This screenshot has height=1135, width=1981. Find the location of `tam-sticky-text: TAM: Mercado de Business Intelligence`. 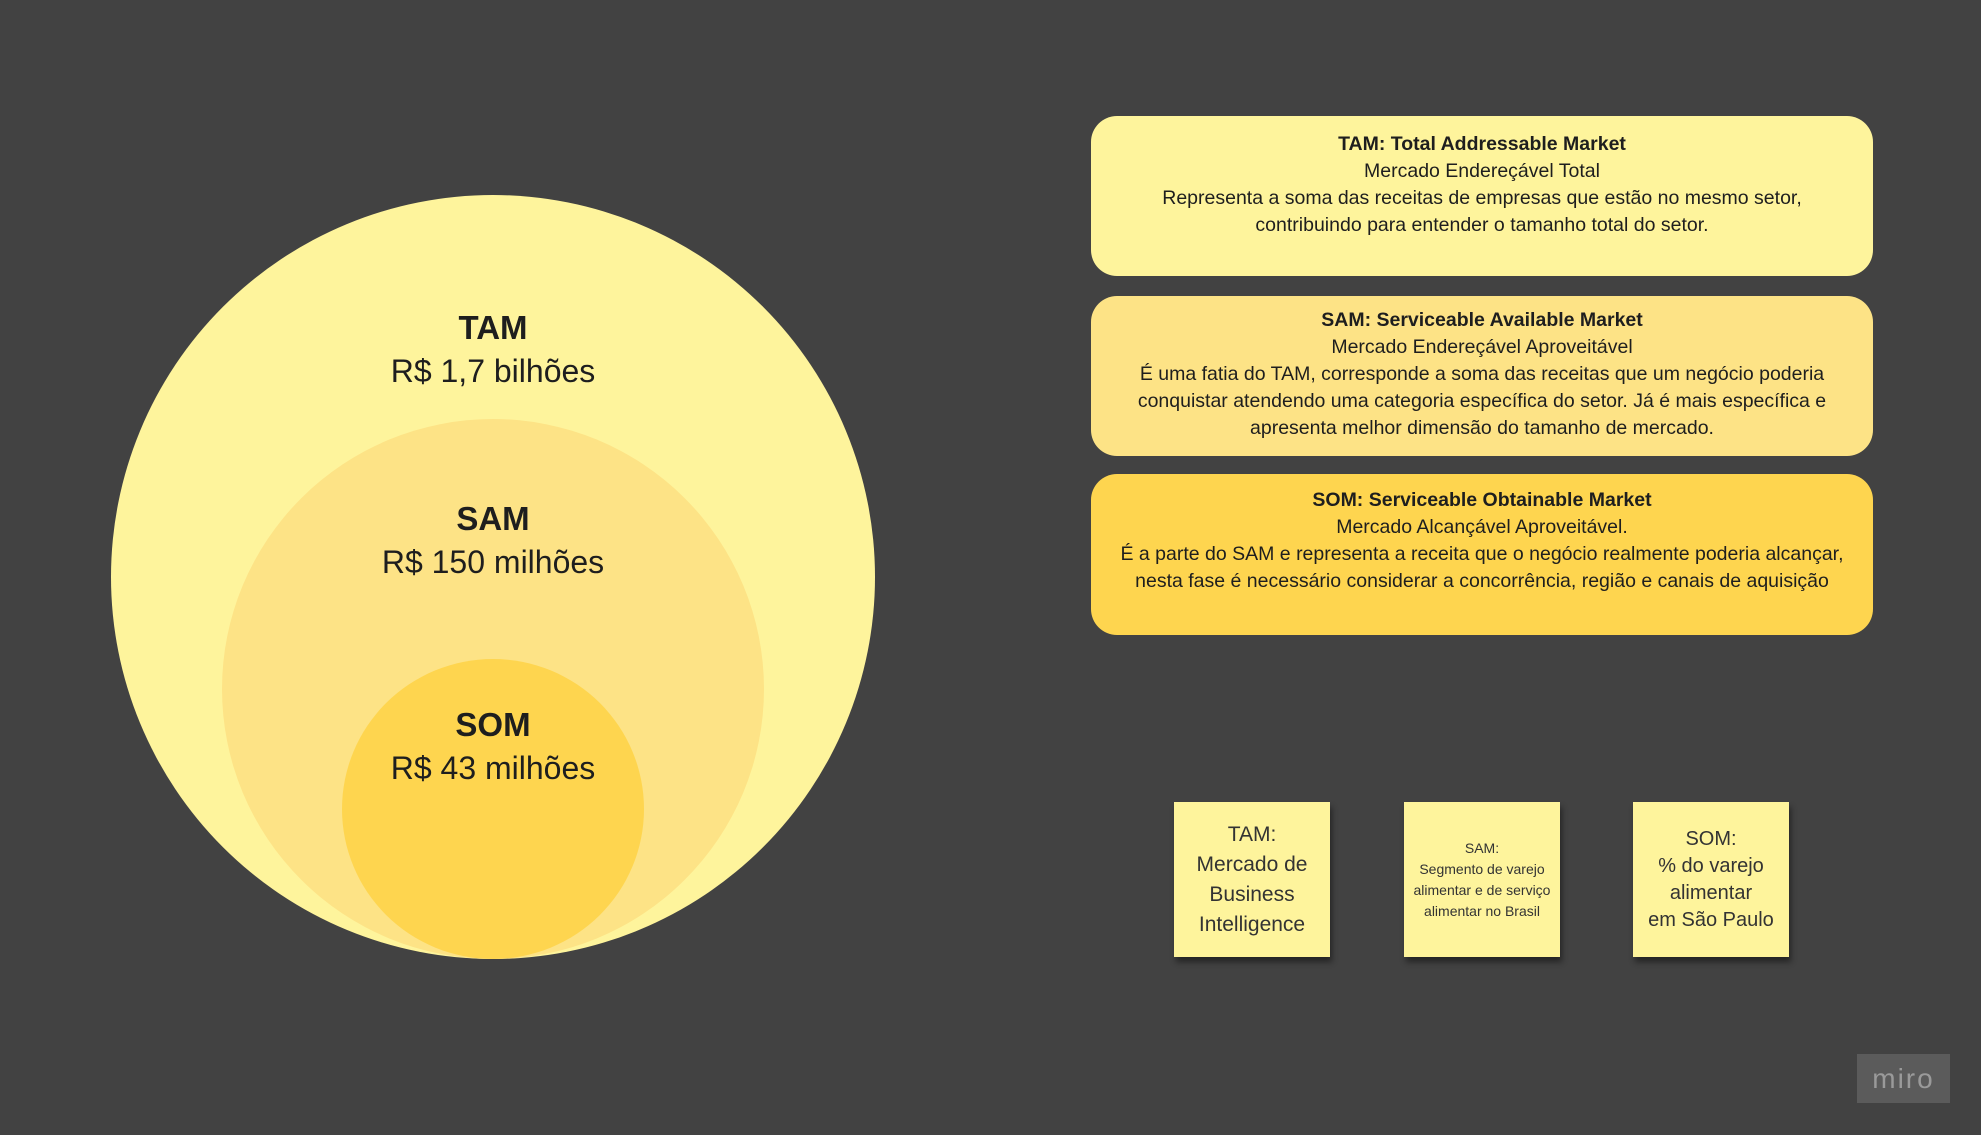

tam-sticky-text: TAM: Mercado de Business Intelligence is located at coordinates (1252, 879).